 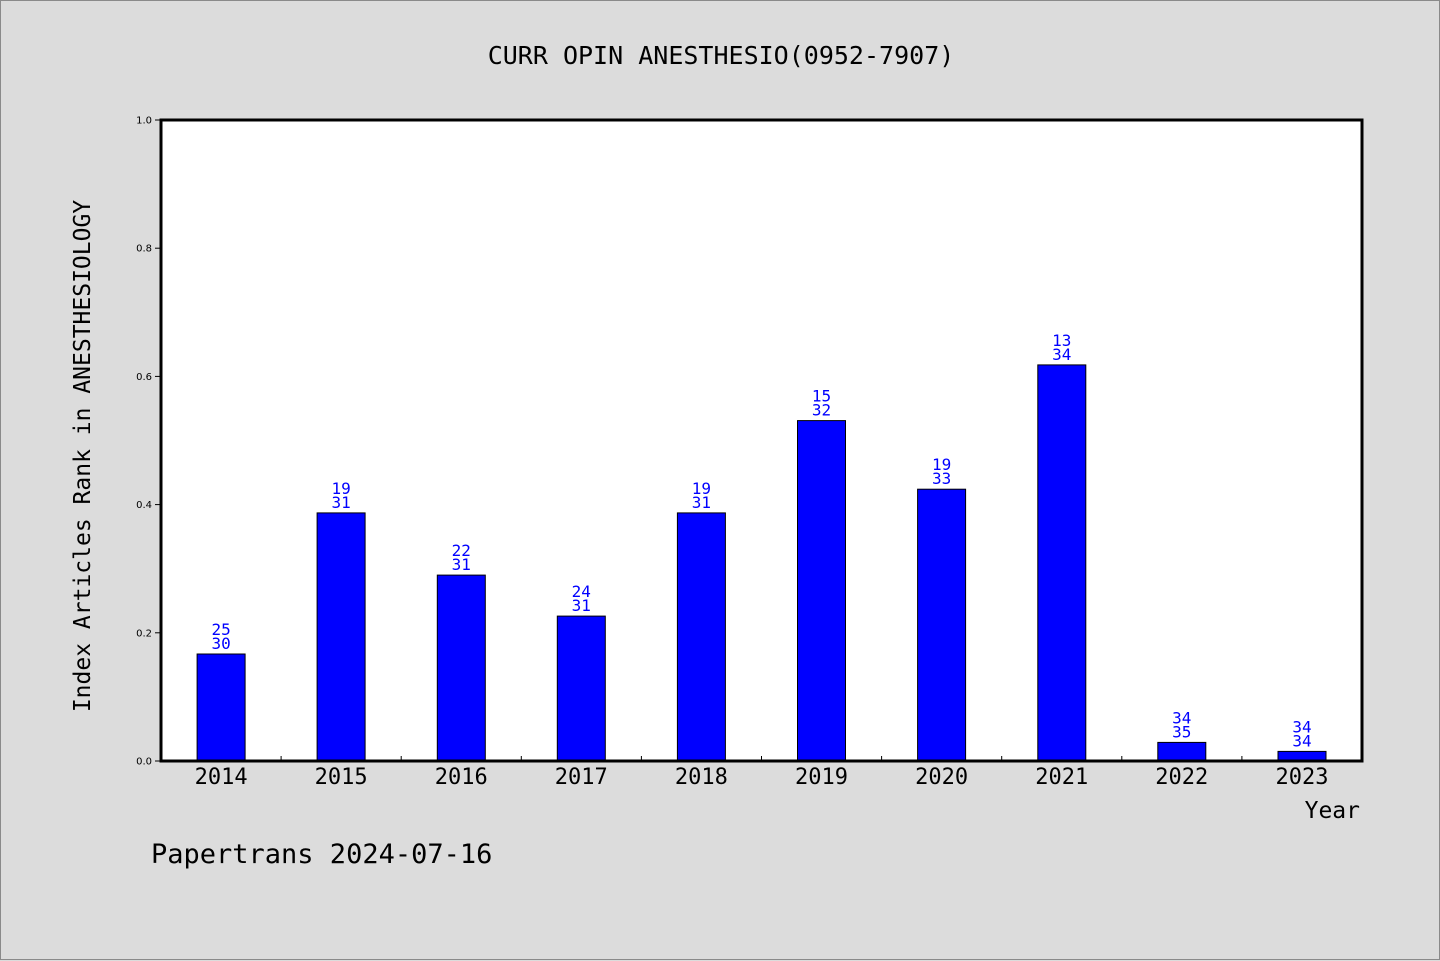 I want to click on x-tick-label-2017: 2017, so click(x=581, y=777).